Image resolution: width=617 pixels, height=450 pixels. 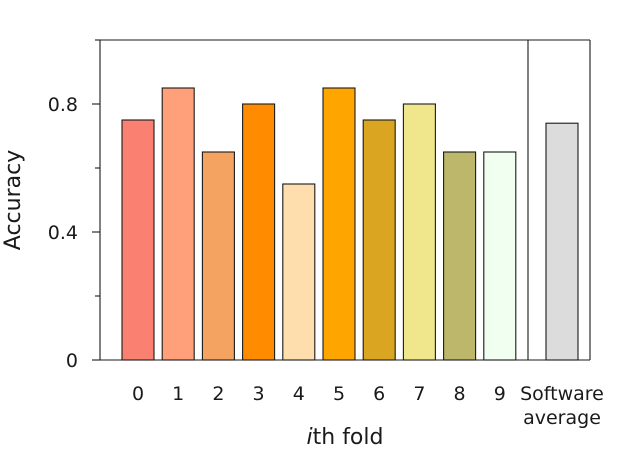 I want to click on x-tick-label: 5, so click(x=339, y=394).